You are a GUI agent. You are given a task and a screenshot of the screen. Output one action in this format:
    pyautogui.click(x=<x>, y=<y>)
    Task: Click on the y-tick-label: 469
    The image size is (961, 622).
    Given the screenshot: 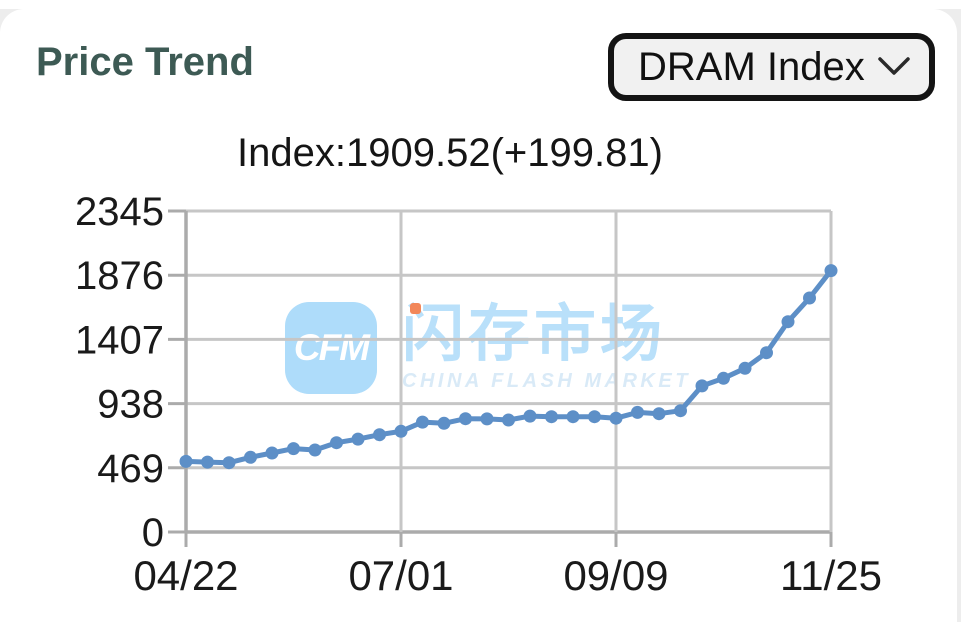 What is the action you would take?
    pyautogui.click(x=130, y=469)
    